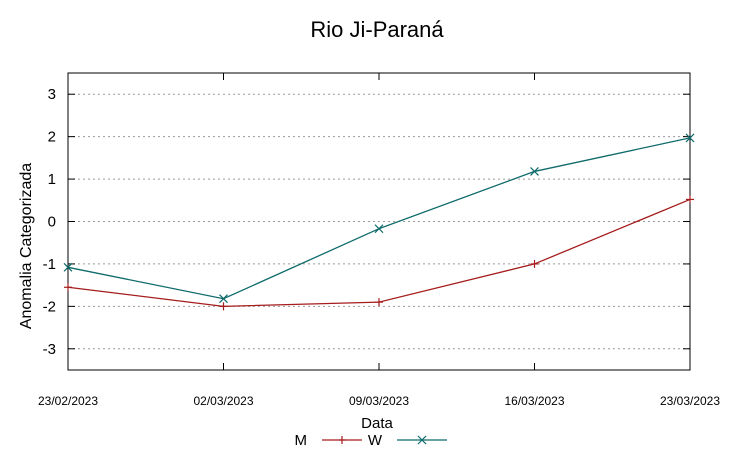  What do you see at coordinates (407, 440) in the screenshot?
I see `legend-item-w: W` at bounding box center [407, 440].